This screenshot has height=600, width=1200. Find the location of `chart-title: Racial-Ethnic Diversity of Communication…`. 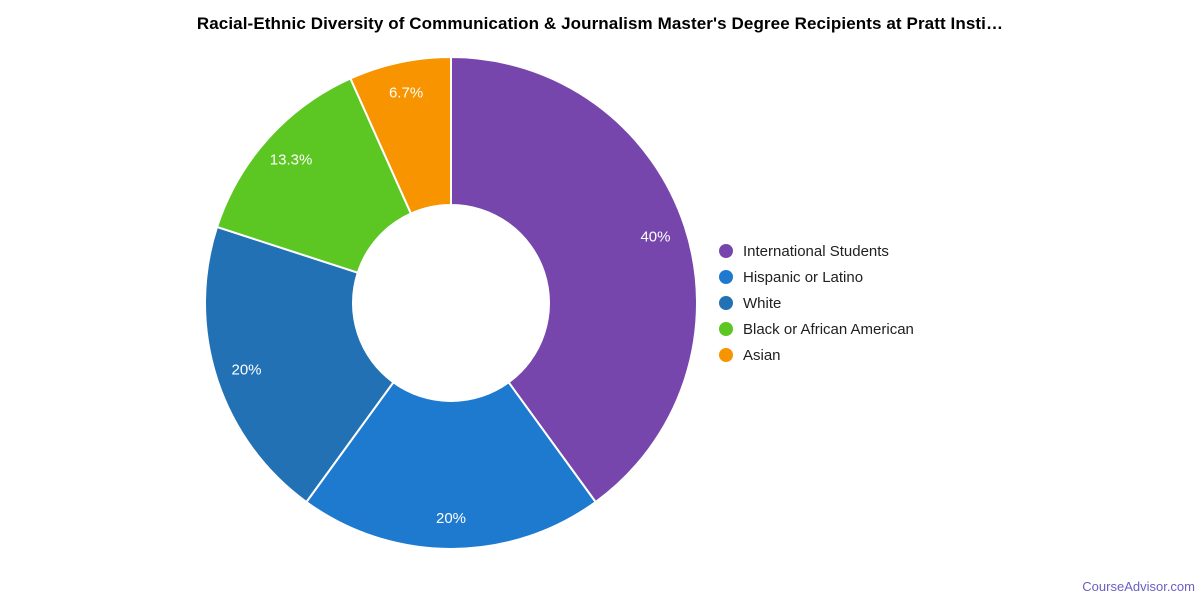

chart-title: Racial-Ethnic Diversity of Communication… is located at coordinates (600, 23).